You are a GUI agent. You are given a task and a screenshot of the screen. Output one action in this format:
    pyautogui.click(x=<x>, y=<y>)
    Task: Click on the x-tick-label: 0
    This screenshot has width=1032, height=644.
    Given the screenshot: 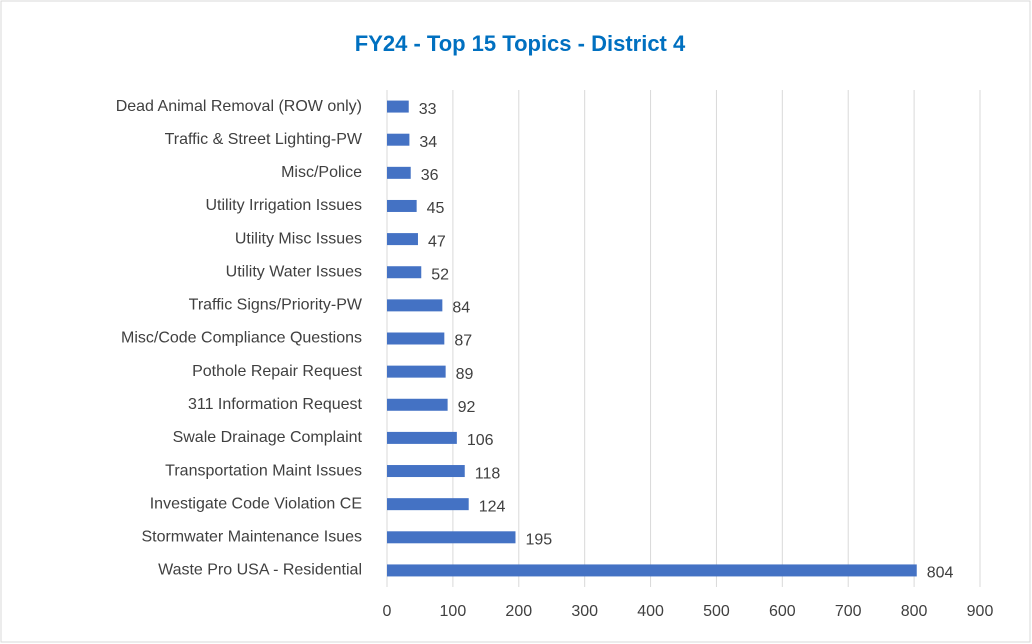 What is the action you would take?
    pyautogui.click(x=387, y=611)
    